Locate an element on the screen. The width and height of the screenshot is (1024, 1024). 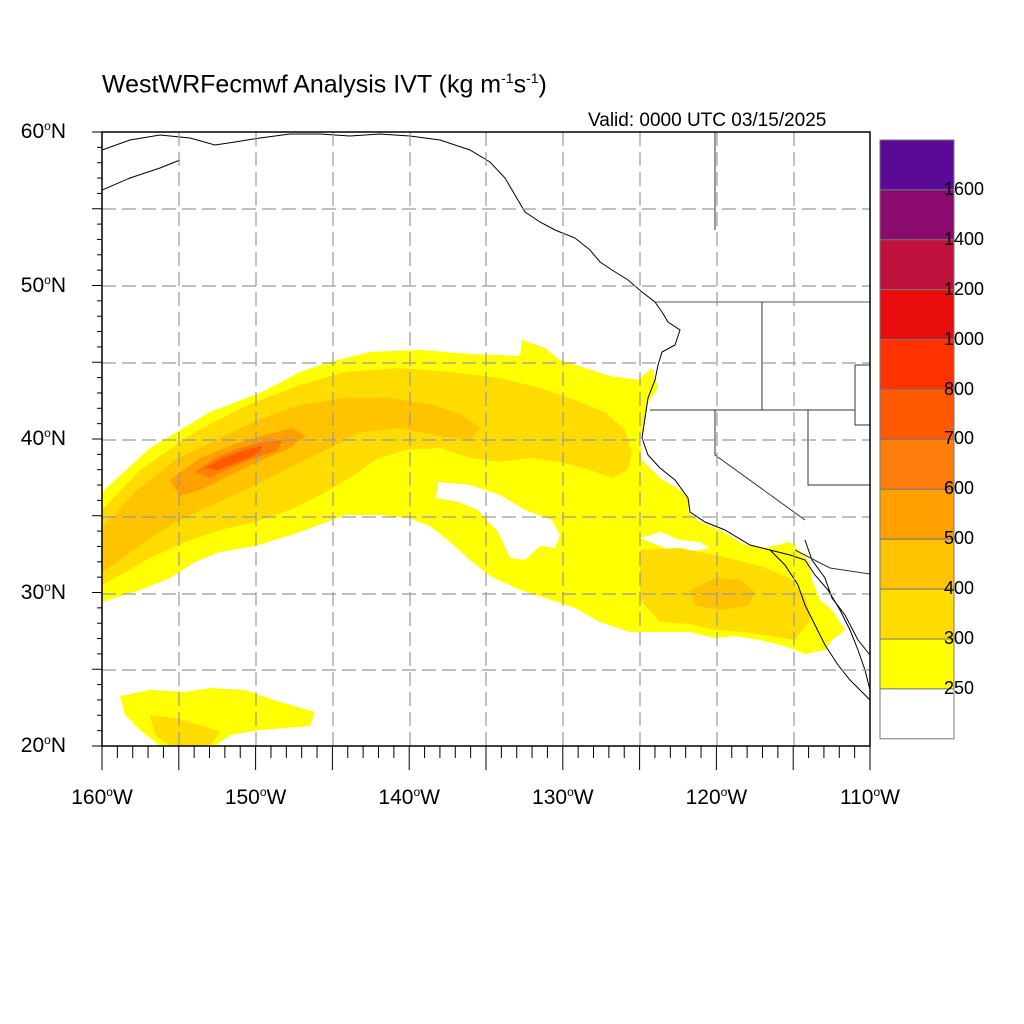
alaska-coast is located at coordinates (382, 223).